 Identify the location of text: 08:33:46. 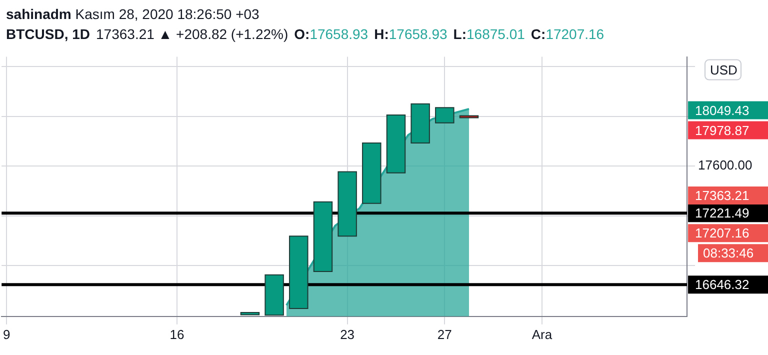
(728, 253).